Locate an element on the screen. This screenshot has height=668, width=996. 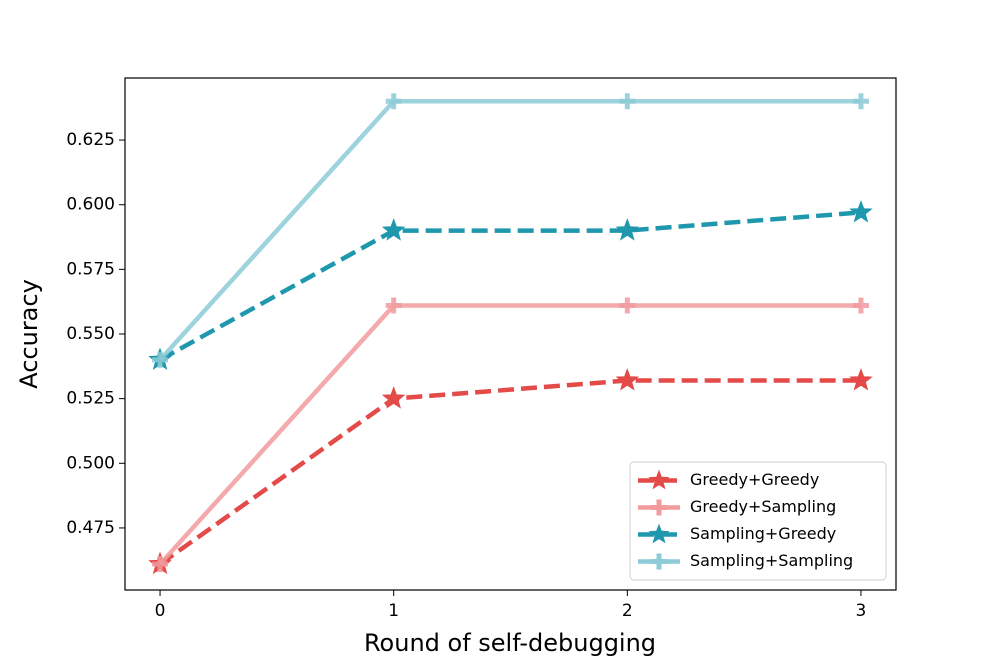
y-tick-label: 0.500 is located at coordinates (90, 463).